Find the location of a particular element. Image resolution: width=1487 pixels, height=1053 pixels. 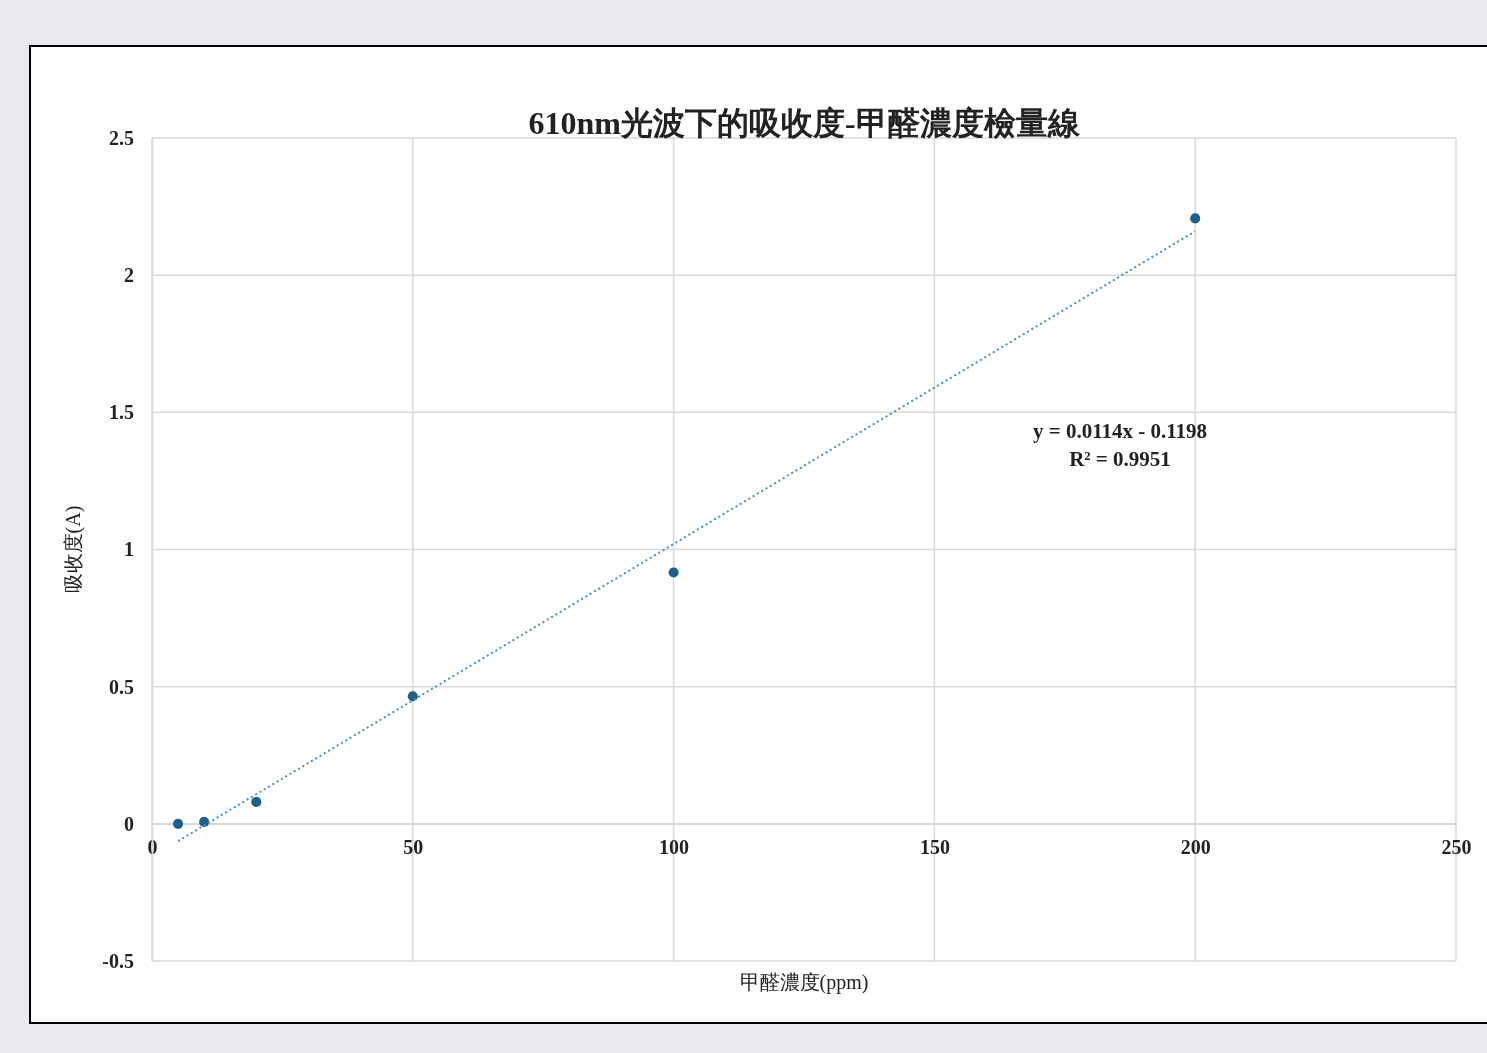

y-tick-label: 0.5 is located at coordinates (121, 686).